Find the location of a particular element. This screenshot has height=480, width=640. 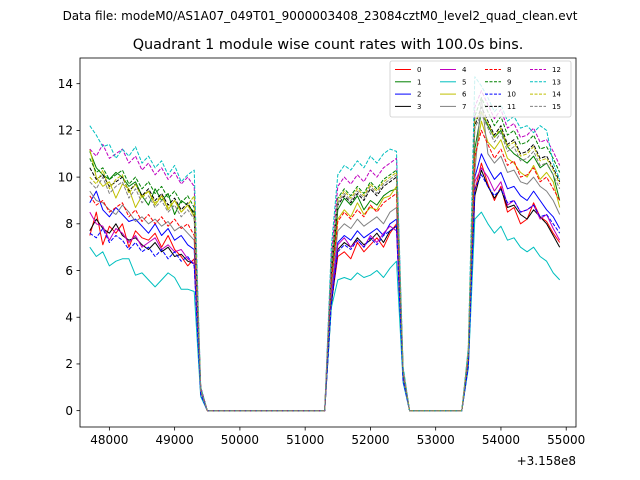

x-tick-label: 50000 is located at coordinates (240, 440).